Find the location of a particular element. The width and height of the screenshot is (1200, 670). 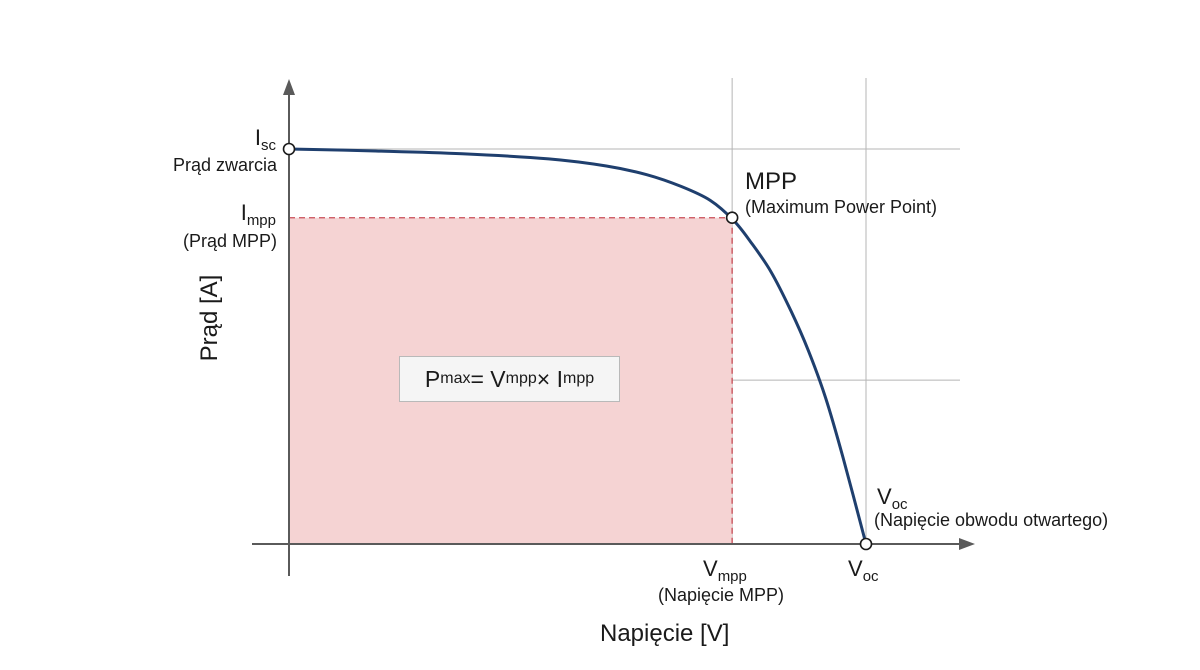

vmpp-description: (Napięcie MPP) is located at coordinates (721, 595).